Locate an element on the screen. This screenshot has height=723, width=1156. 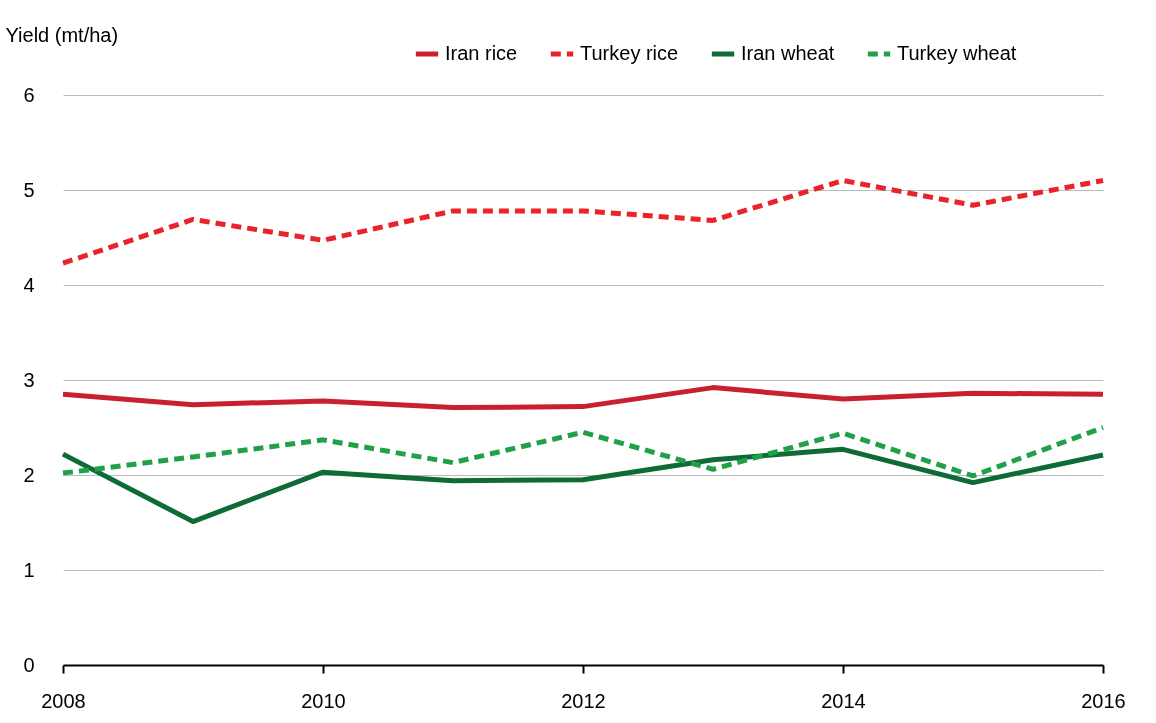
legend-label: Iran rice is located at coordinates (481, 53).